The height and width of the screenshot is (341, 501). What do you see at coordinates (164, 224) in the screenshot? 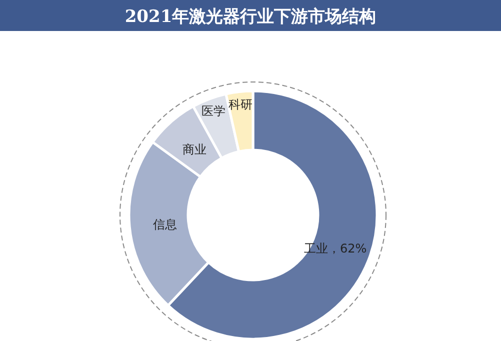
I see `slice-label: 信息` at bounding box center [164, 224].